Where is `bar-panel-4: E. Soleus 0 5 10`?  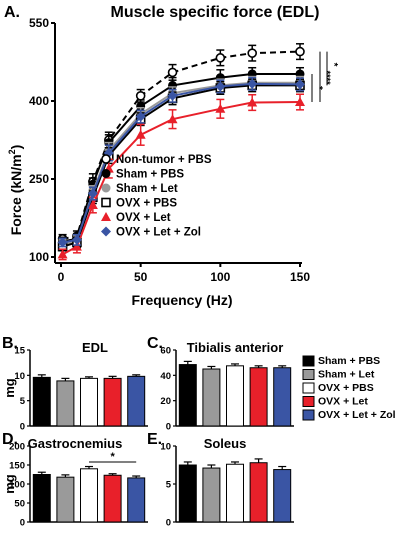
bar-panel-4: E. Soleus 0 5 10 is located at coordinates (220, 480).